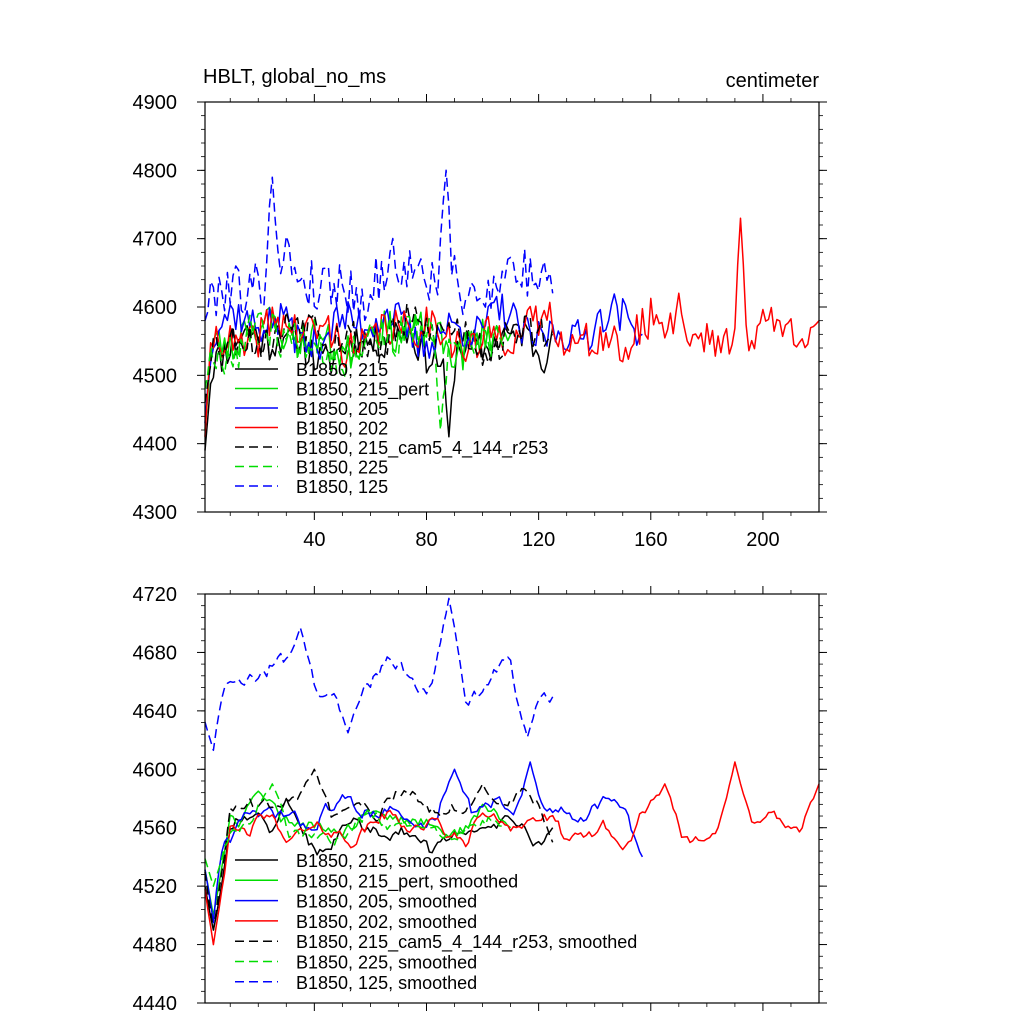 The image size is (1024, 1024). Describe the element at coordinates (422, 448) in the screenshot. I see `legend-label-b1850-215-cam5-4-144-r253: B1850, 215_cam5_4_144_r253` at that location.